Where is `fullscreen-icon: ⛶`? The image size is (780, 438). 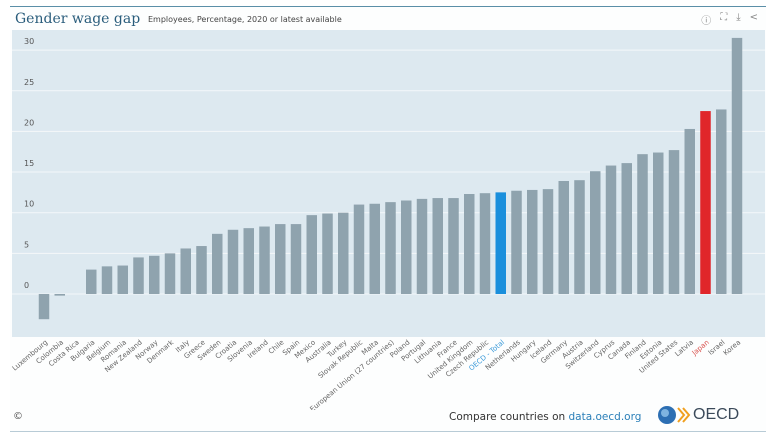 fullscreen-icon: ⛶ is located at coordinates (724, 17).